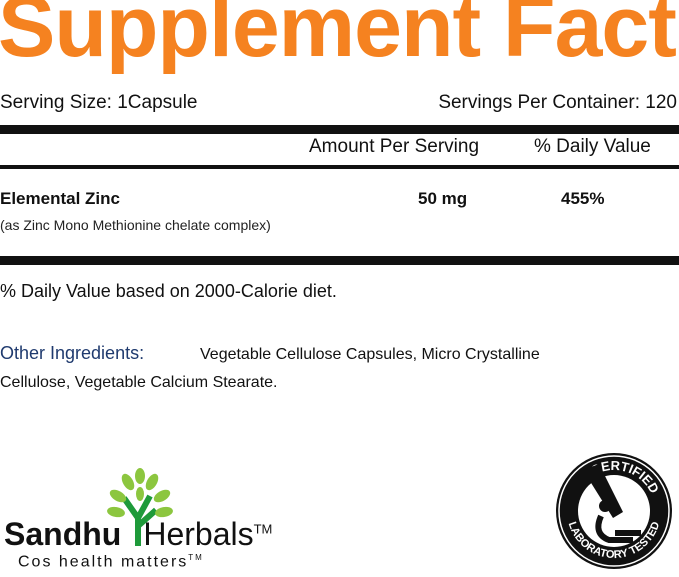 The width and height of the screenshot is (679, 577). Describe the element at coordinates (99, 102) in the screenshot. I see `serving-size: Serving Size: 1Capsule` at that location.